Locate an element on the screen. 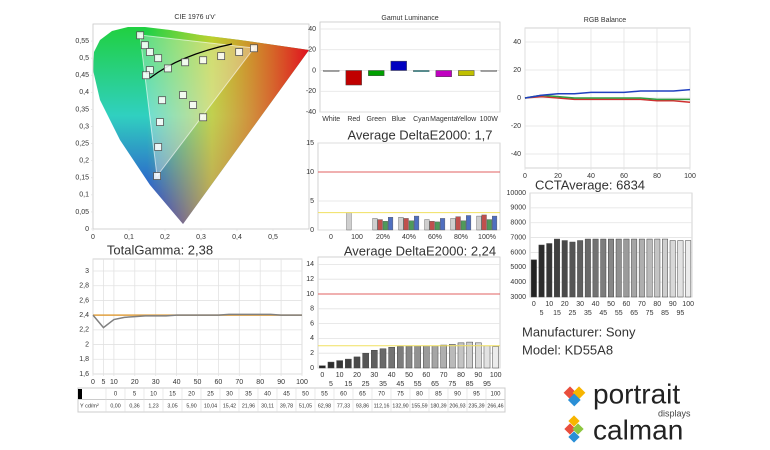 This screenshot has width=770, height=450. y-tick-label: 0,05 is located at coordinates (82, 212).